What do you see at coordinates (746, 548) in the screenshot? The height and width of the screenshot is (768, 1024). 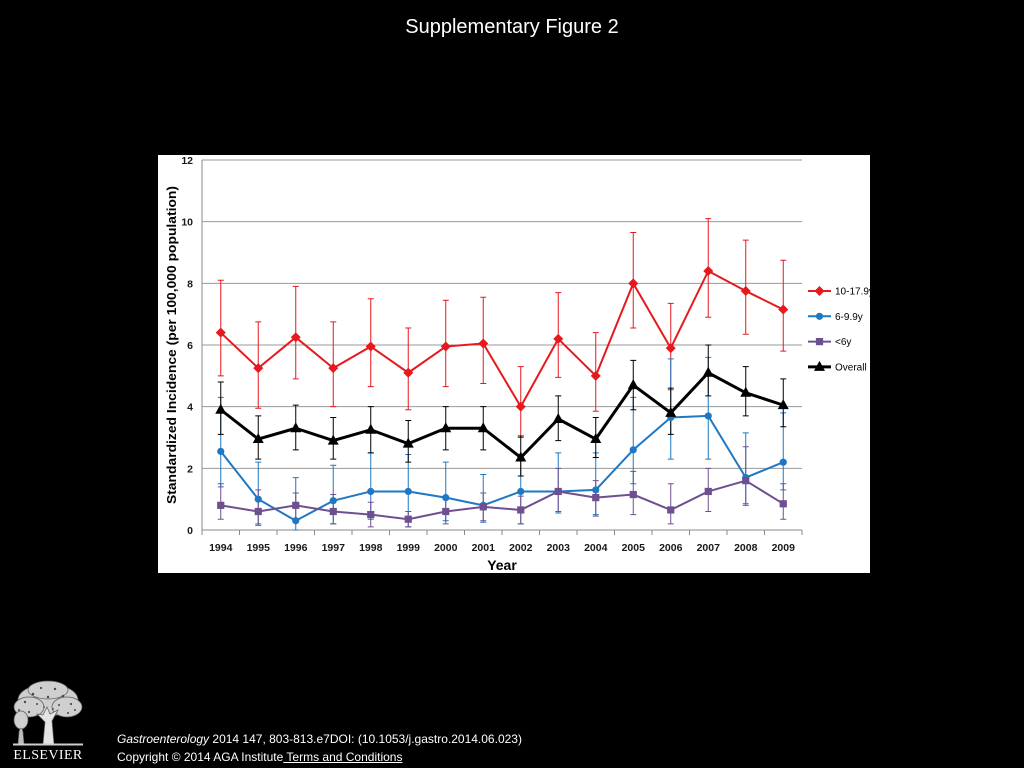 I see `x-tick-label: 2008` at bounding box center [746, 548].